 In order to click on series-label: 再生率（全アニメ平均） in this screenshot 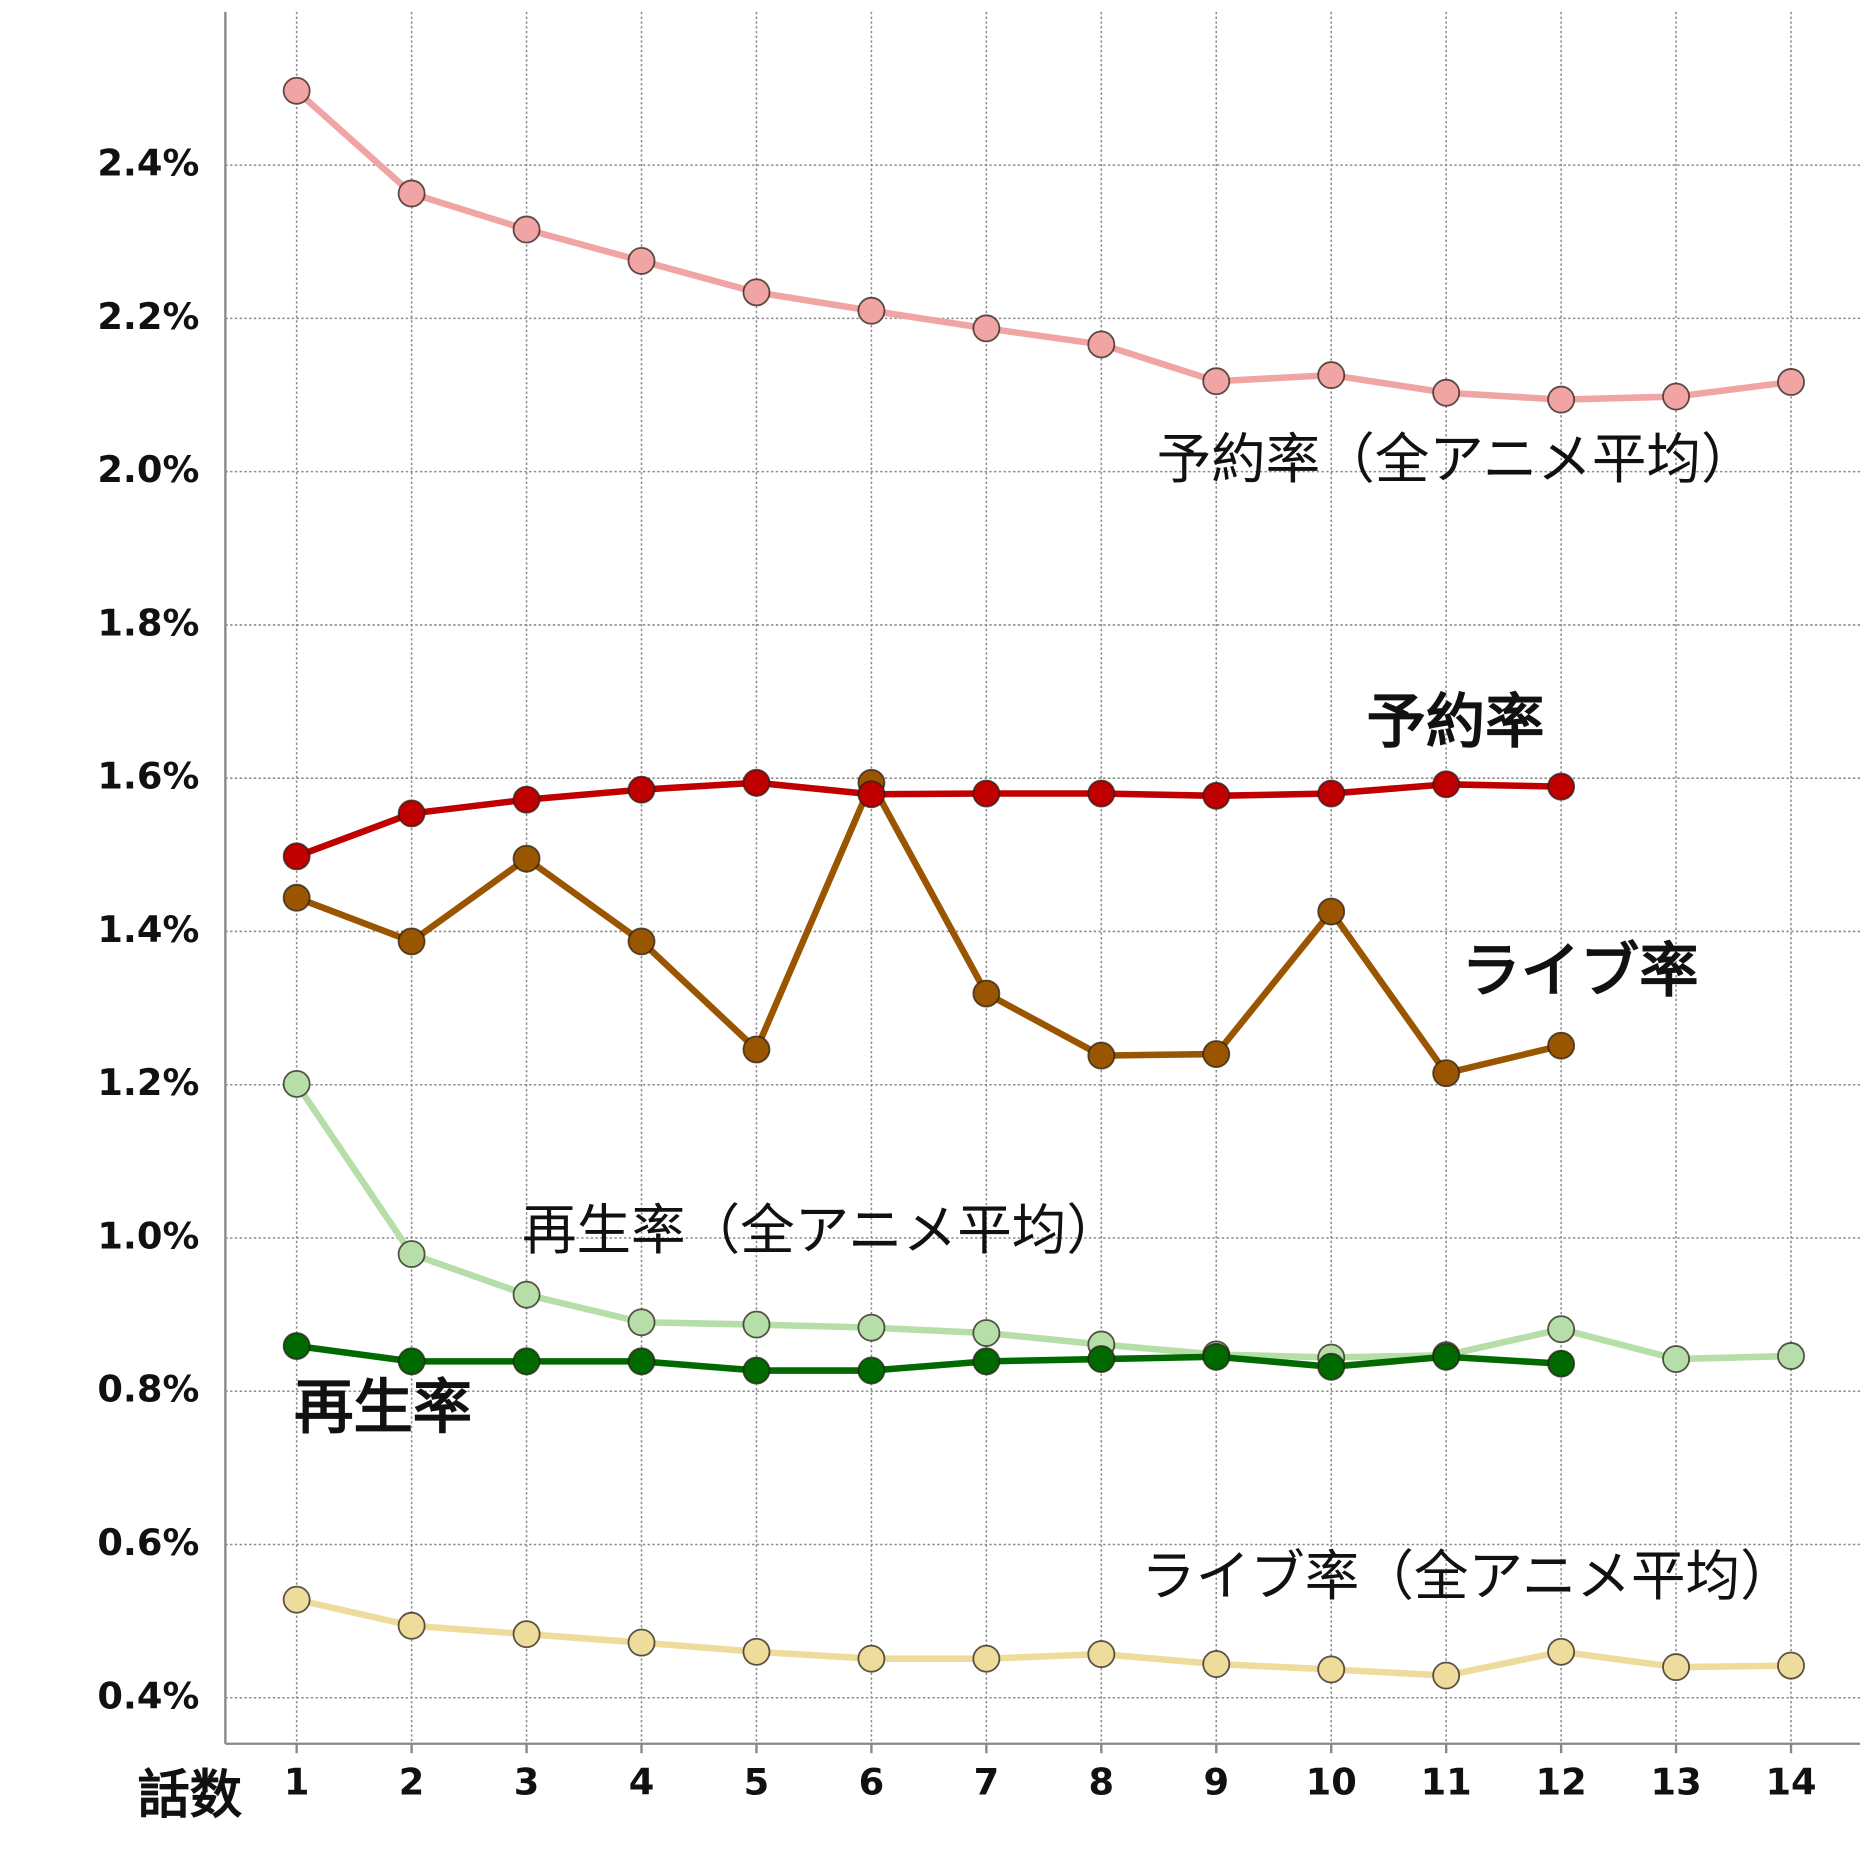, I will do `click(821, 1230)`.